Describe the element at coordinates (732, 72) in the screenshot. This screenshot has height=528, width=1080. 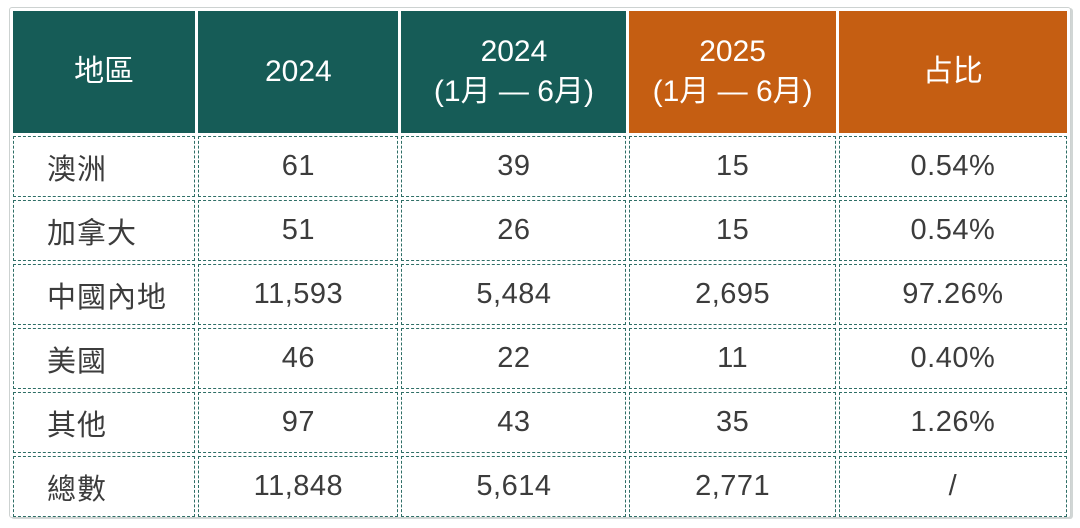
I see `column-header-3: 2025 (1月 — 6月)` at that location.